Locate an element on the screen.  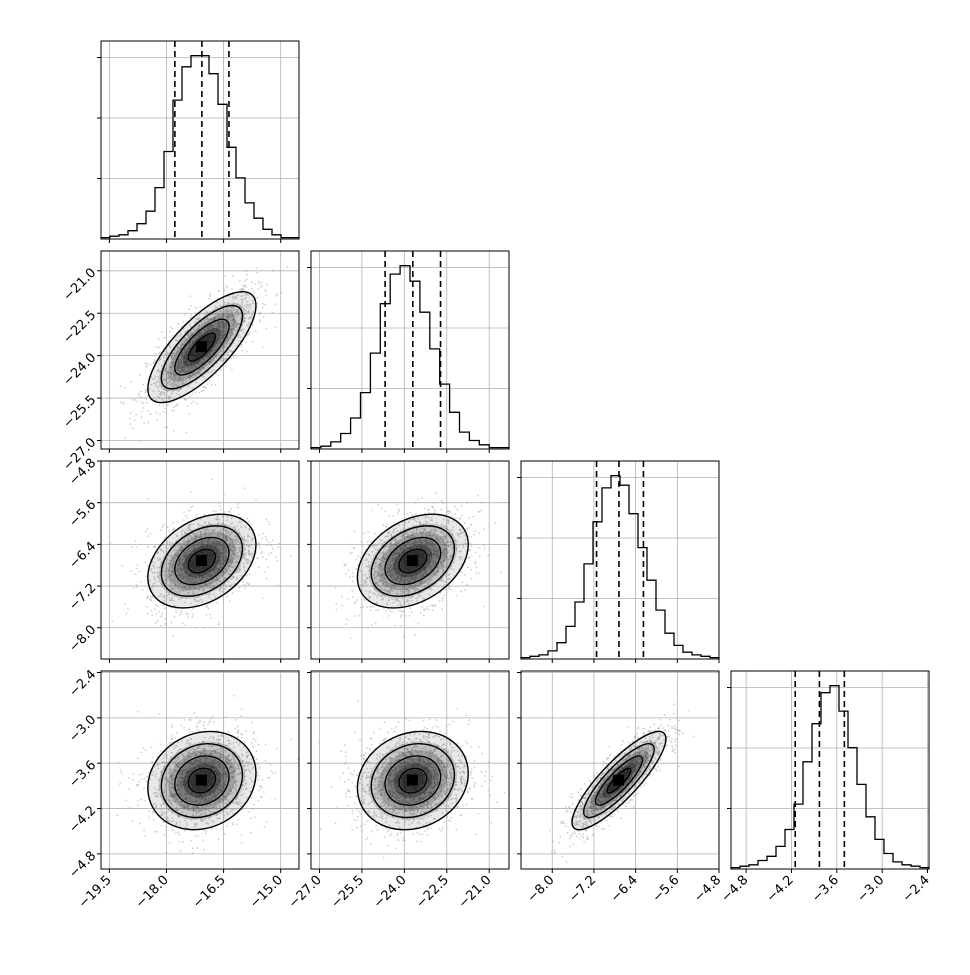
density-peak is located at coordinates (201, 346).